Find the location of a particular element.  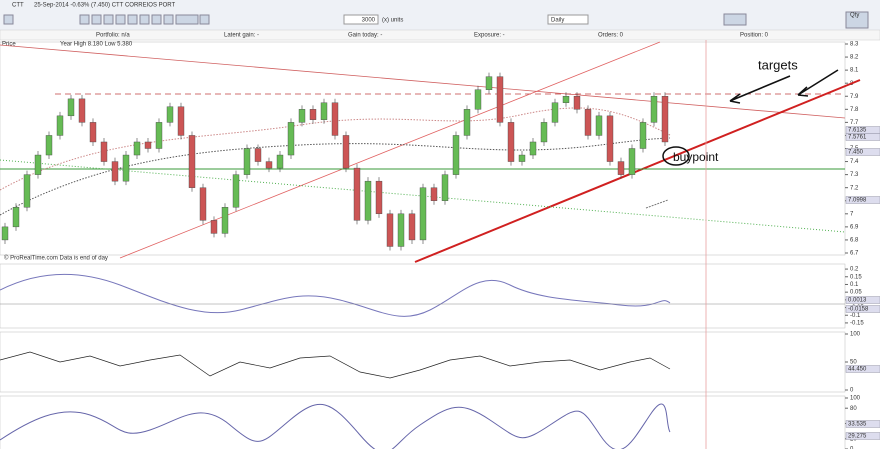

y-tick-label: 8.2 is located at coordinates (854, 58).